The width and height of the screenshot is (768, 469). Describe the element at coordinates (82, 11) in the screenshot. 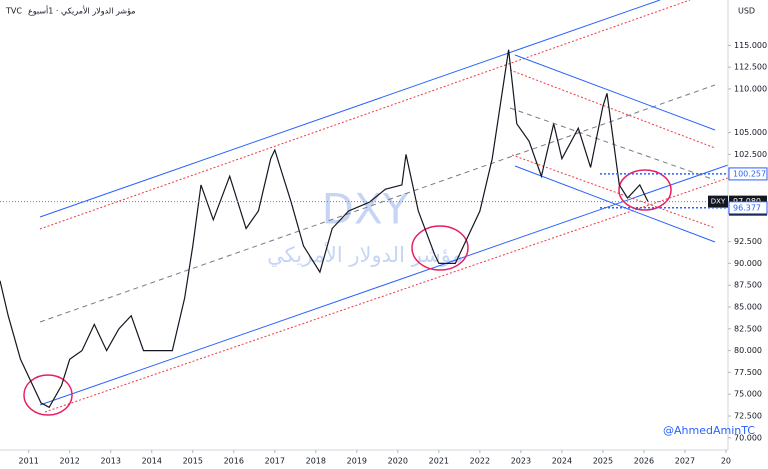

I see `chart-title: مؤشر الدولار الأمريكي · 1أسبوع` at that location.